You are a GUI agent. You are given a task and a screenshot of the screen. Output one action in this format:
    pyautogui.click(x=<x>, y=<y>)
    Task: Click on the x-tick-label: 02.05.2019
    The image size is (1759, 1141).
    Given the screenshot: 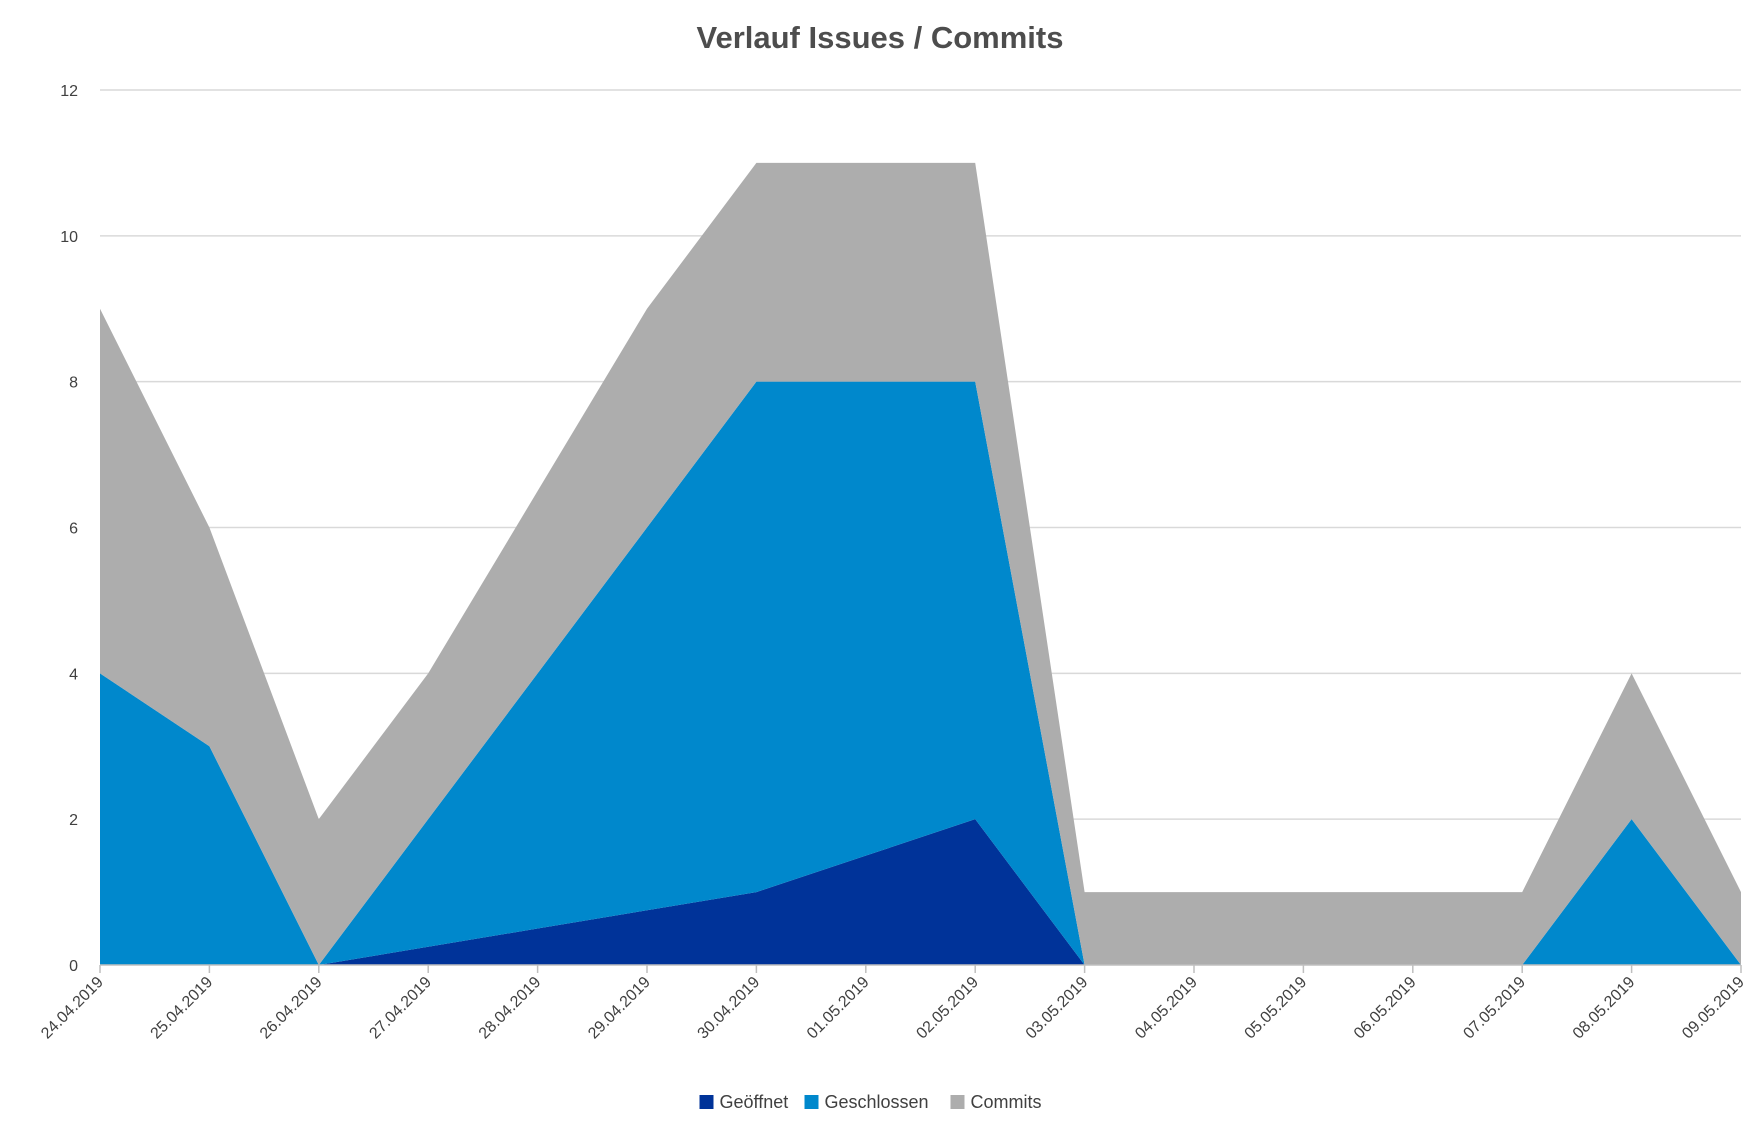 What is the action you would take?
    pyautogui.click(x=947, y=1008)
    